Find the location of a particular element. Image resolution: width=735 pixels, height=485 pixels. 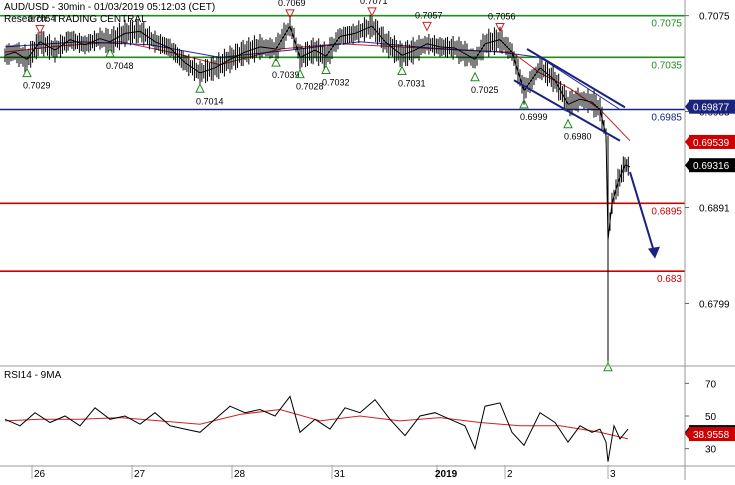

level-label: 0.6985 is located at coordinates (666, 118).